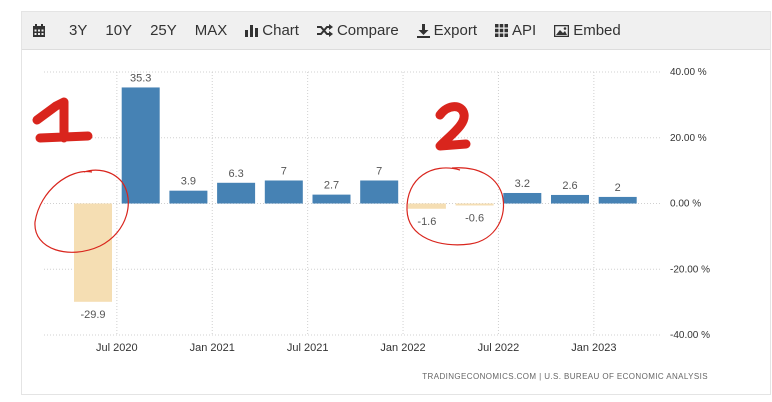 The image size is (772, 402). Describe the element at coordinates (280, 30) in the screenshot. I see `chart-button-label: Chart` at that location.